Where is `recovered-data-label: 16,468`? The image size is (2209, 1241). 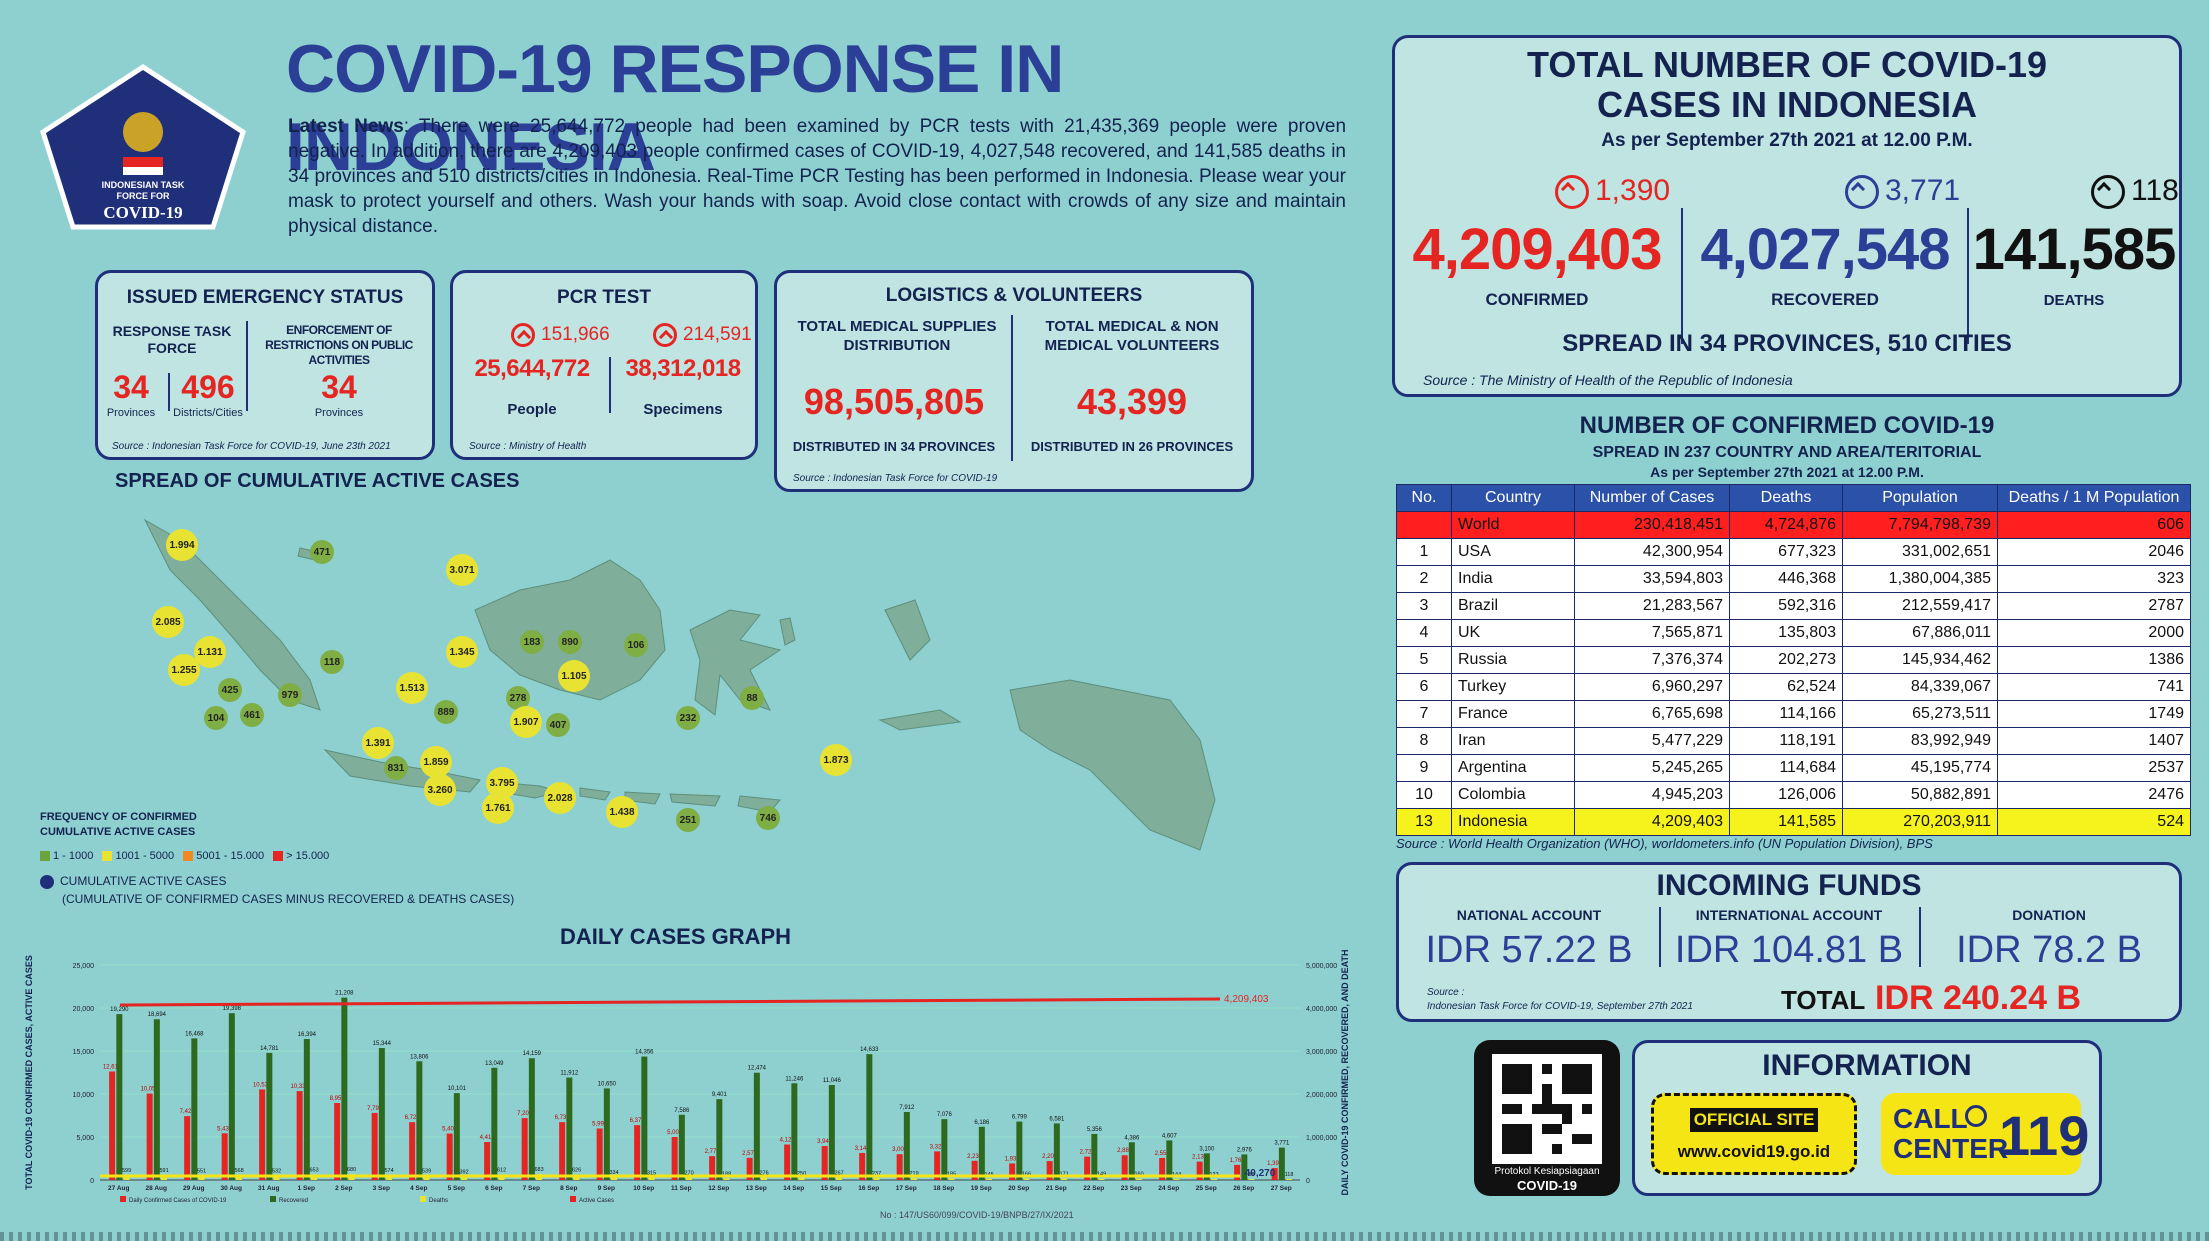
recovered-data-label: 16,468 is located at coordinates (194, 1034).